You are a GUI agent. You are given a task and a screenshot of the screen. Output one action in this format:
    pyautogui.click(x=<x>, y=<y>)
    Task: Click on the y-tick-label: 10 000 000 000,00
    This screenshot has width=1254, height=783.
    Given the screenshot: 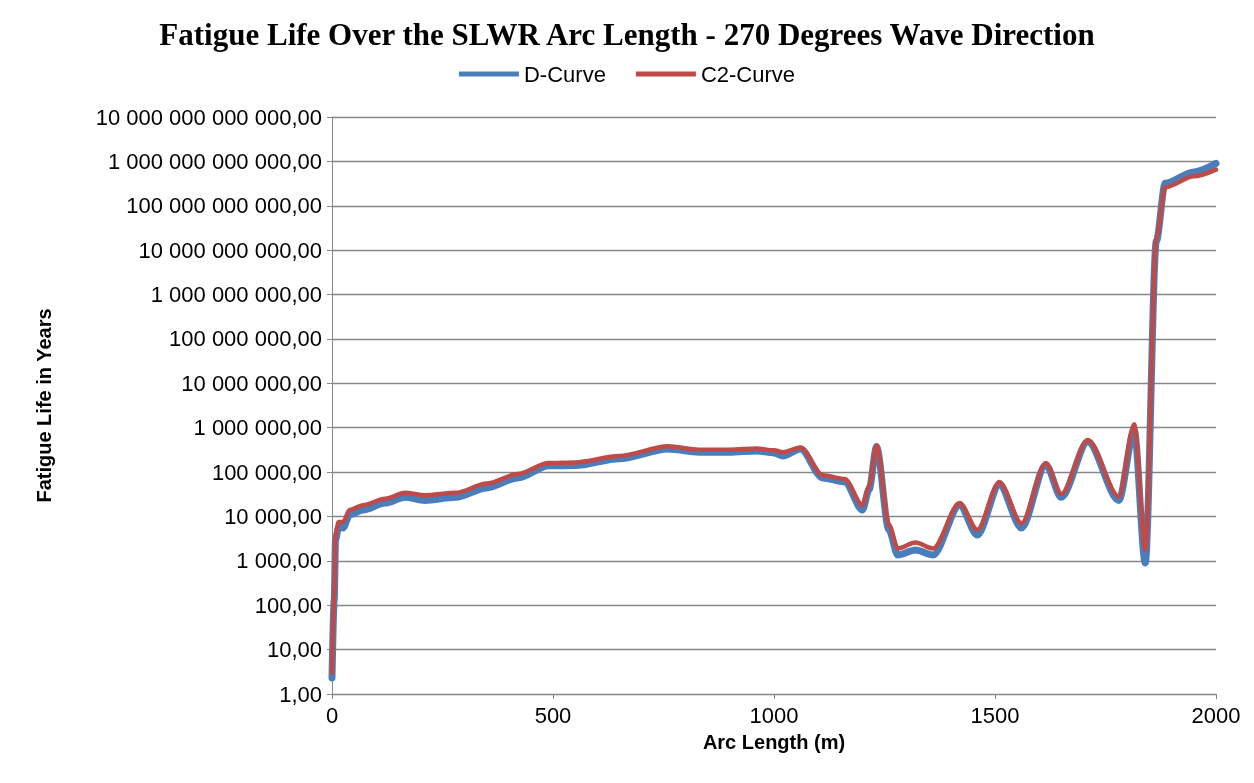 What is the action you would take?
    pyautogui.click(x=230, y=250)
    